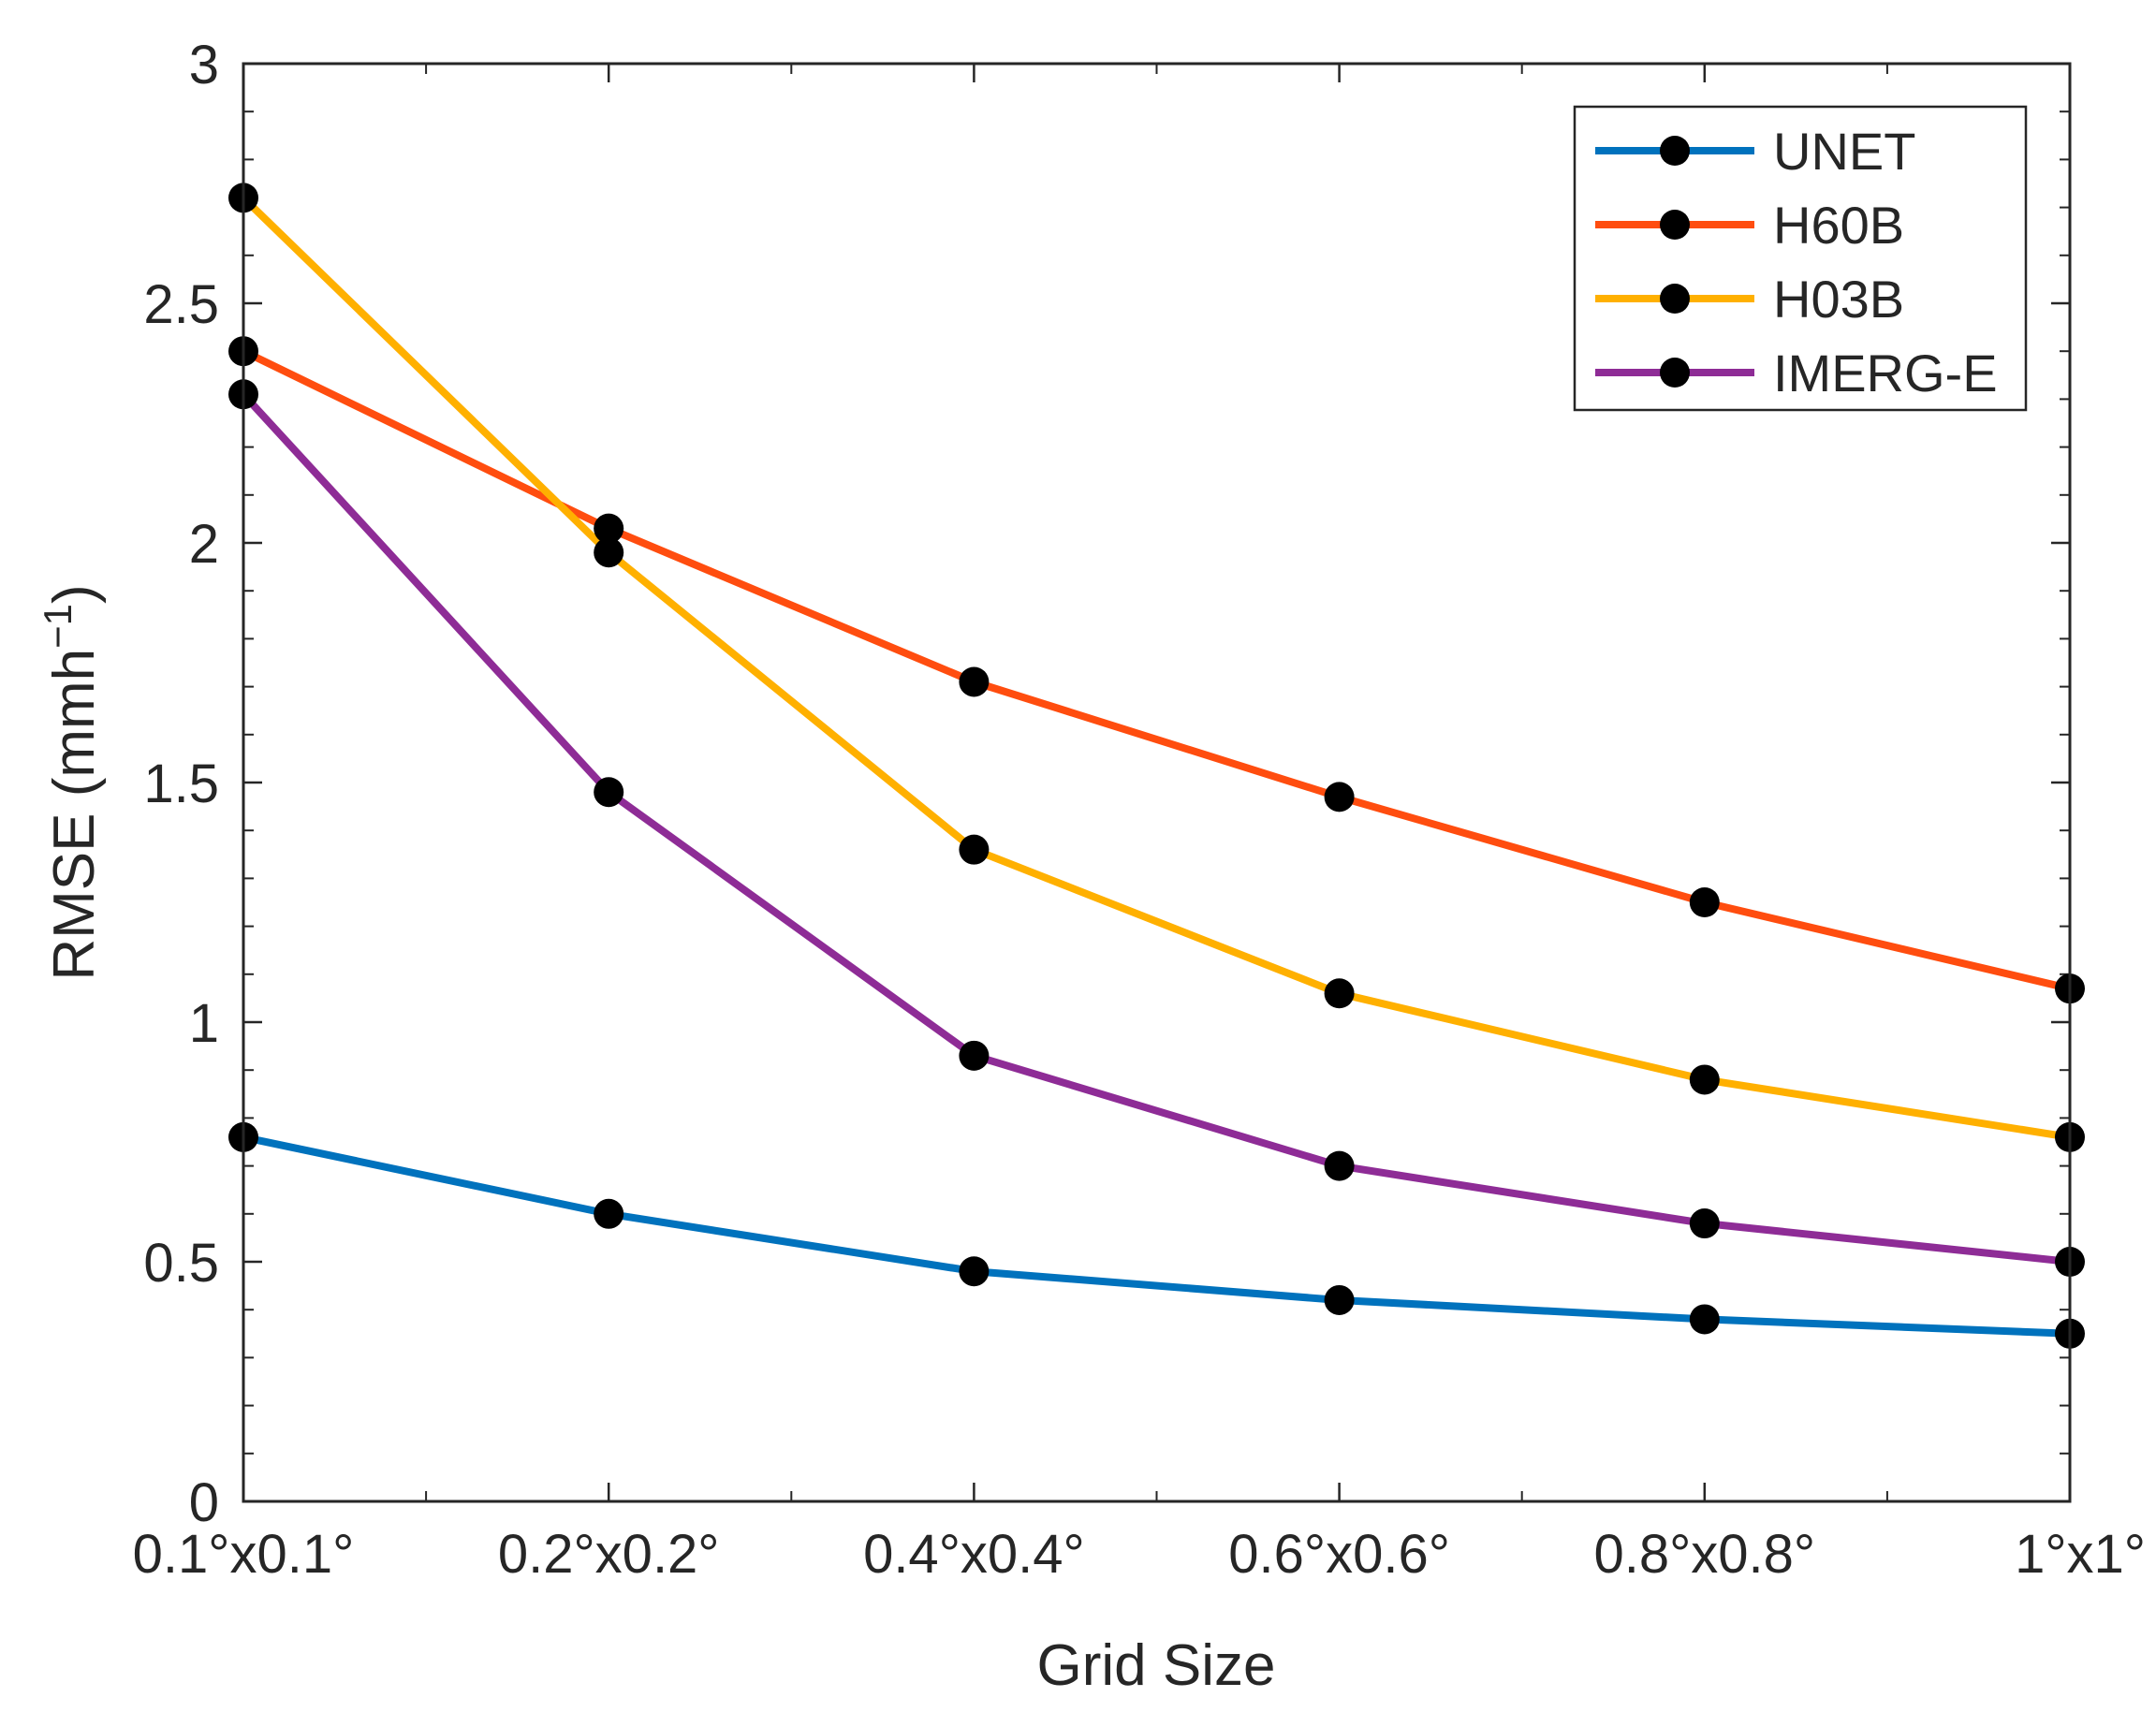 Image resolution: width=2156 pixels, height=1712 pixels. I want to click on legend-label-imerg-e: IMERG-E, so click(1885, 373).